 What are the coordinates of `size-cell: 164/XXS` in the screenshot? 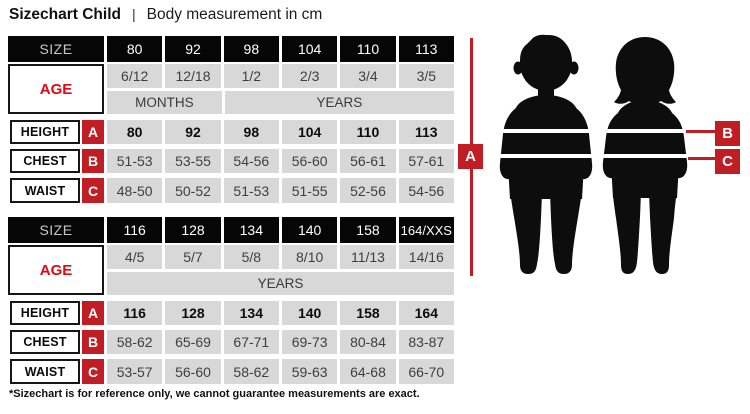 It's located at (426, 230).